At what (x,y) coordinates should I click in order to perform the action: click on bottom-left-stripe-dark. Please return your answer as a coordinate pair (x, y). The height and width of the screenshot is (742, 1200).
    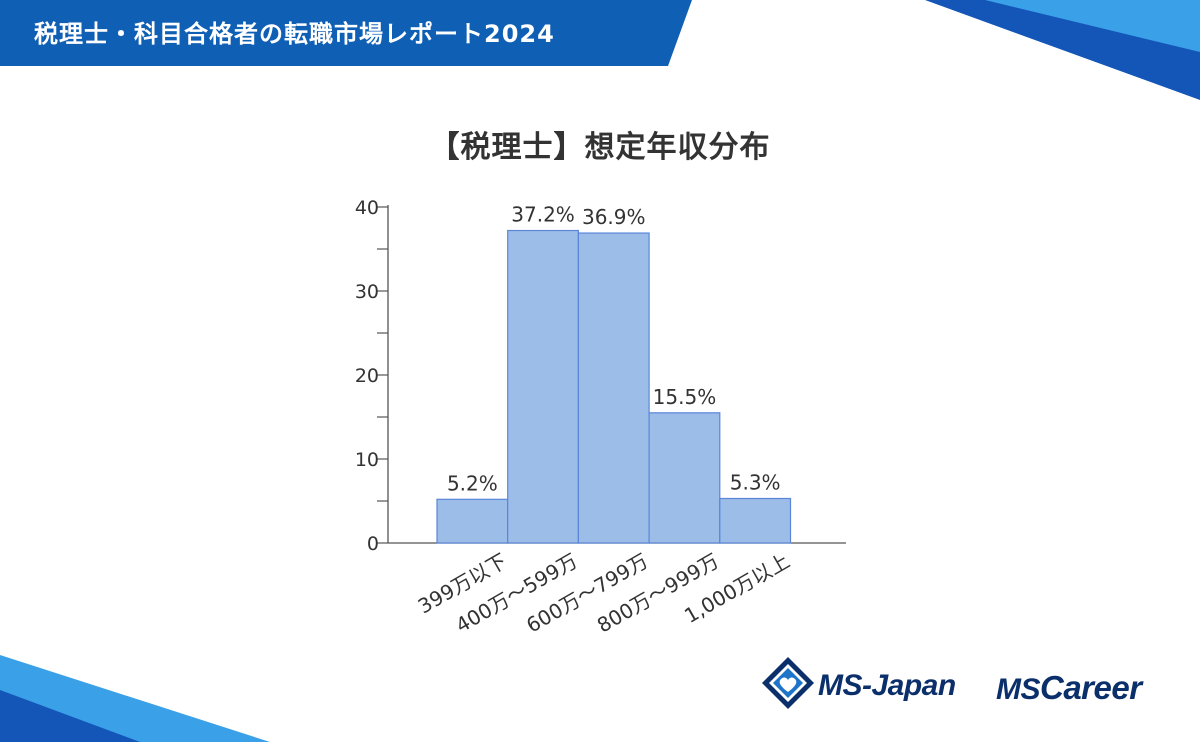
    Looking at the image, I should click on (70, 716).